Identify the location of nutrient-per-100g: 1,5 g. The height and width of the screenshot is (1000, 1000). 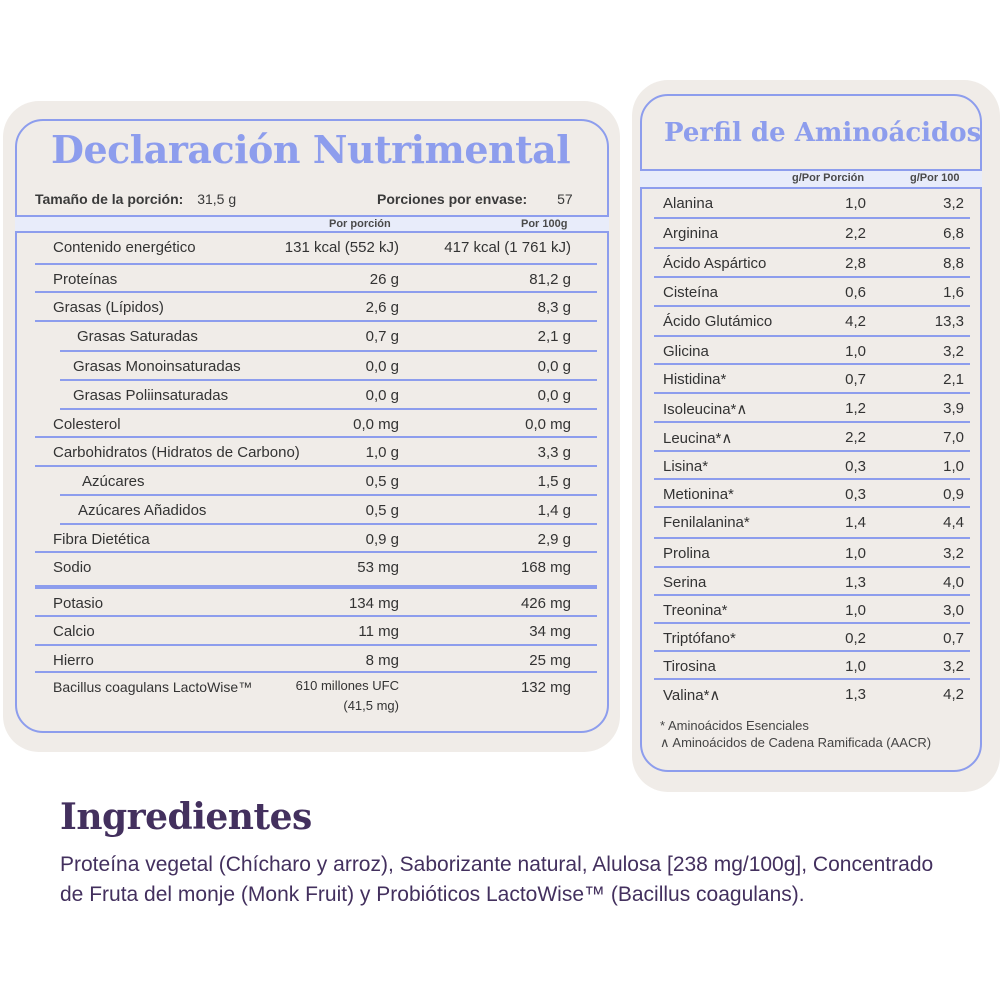
(554, 481).